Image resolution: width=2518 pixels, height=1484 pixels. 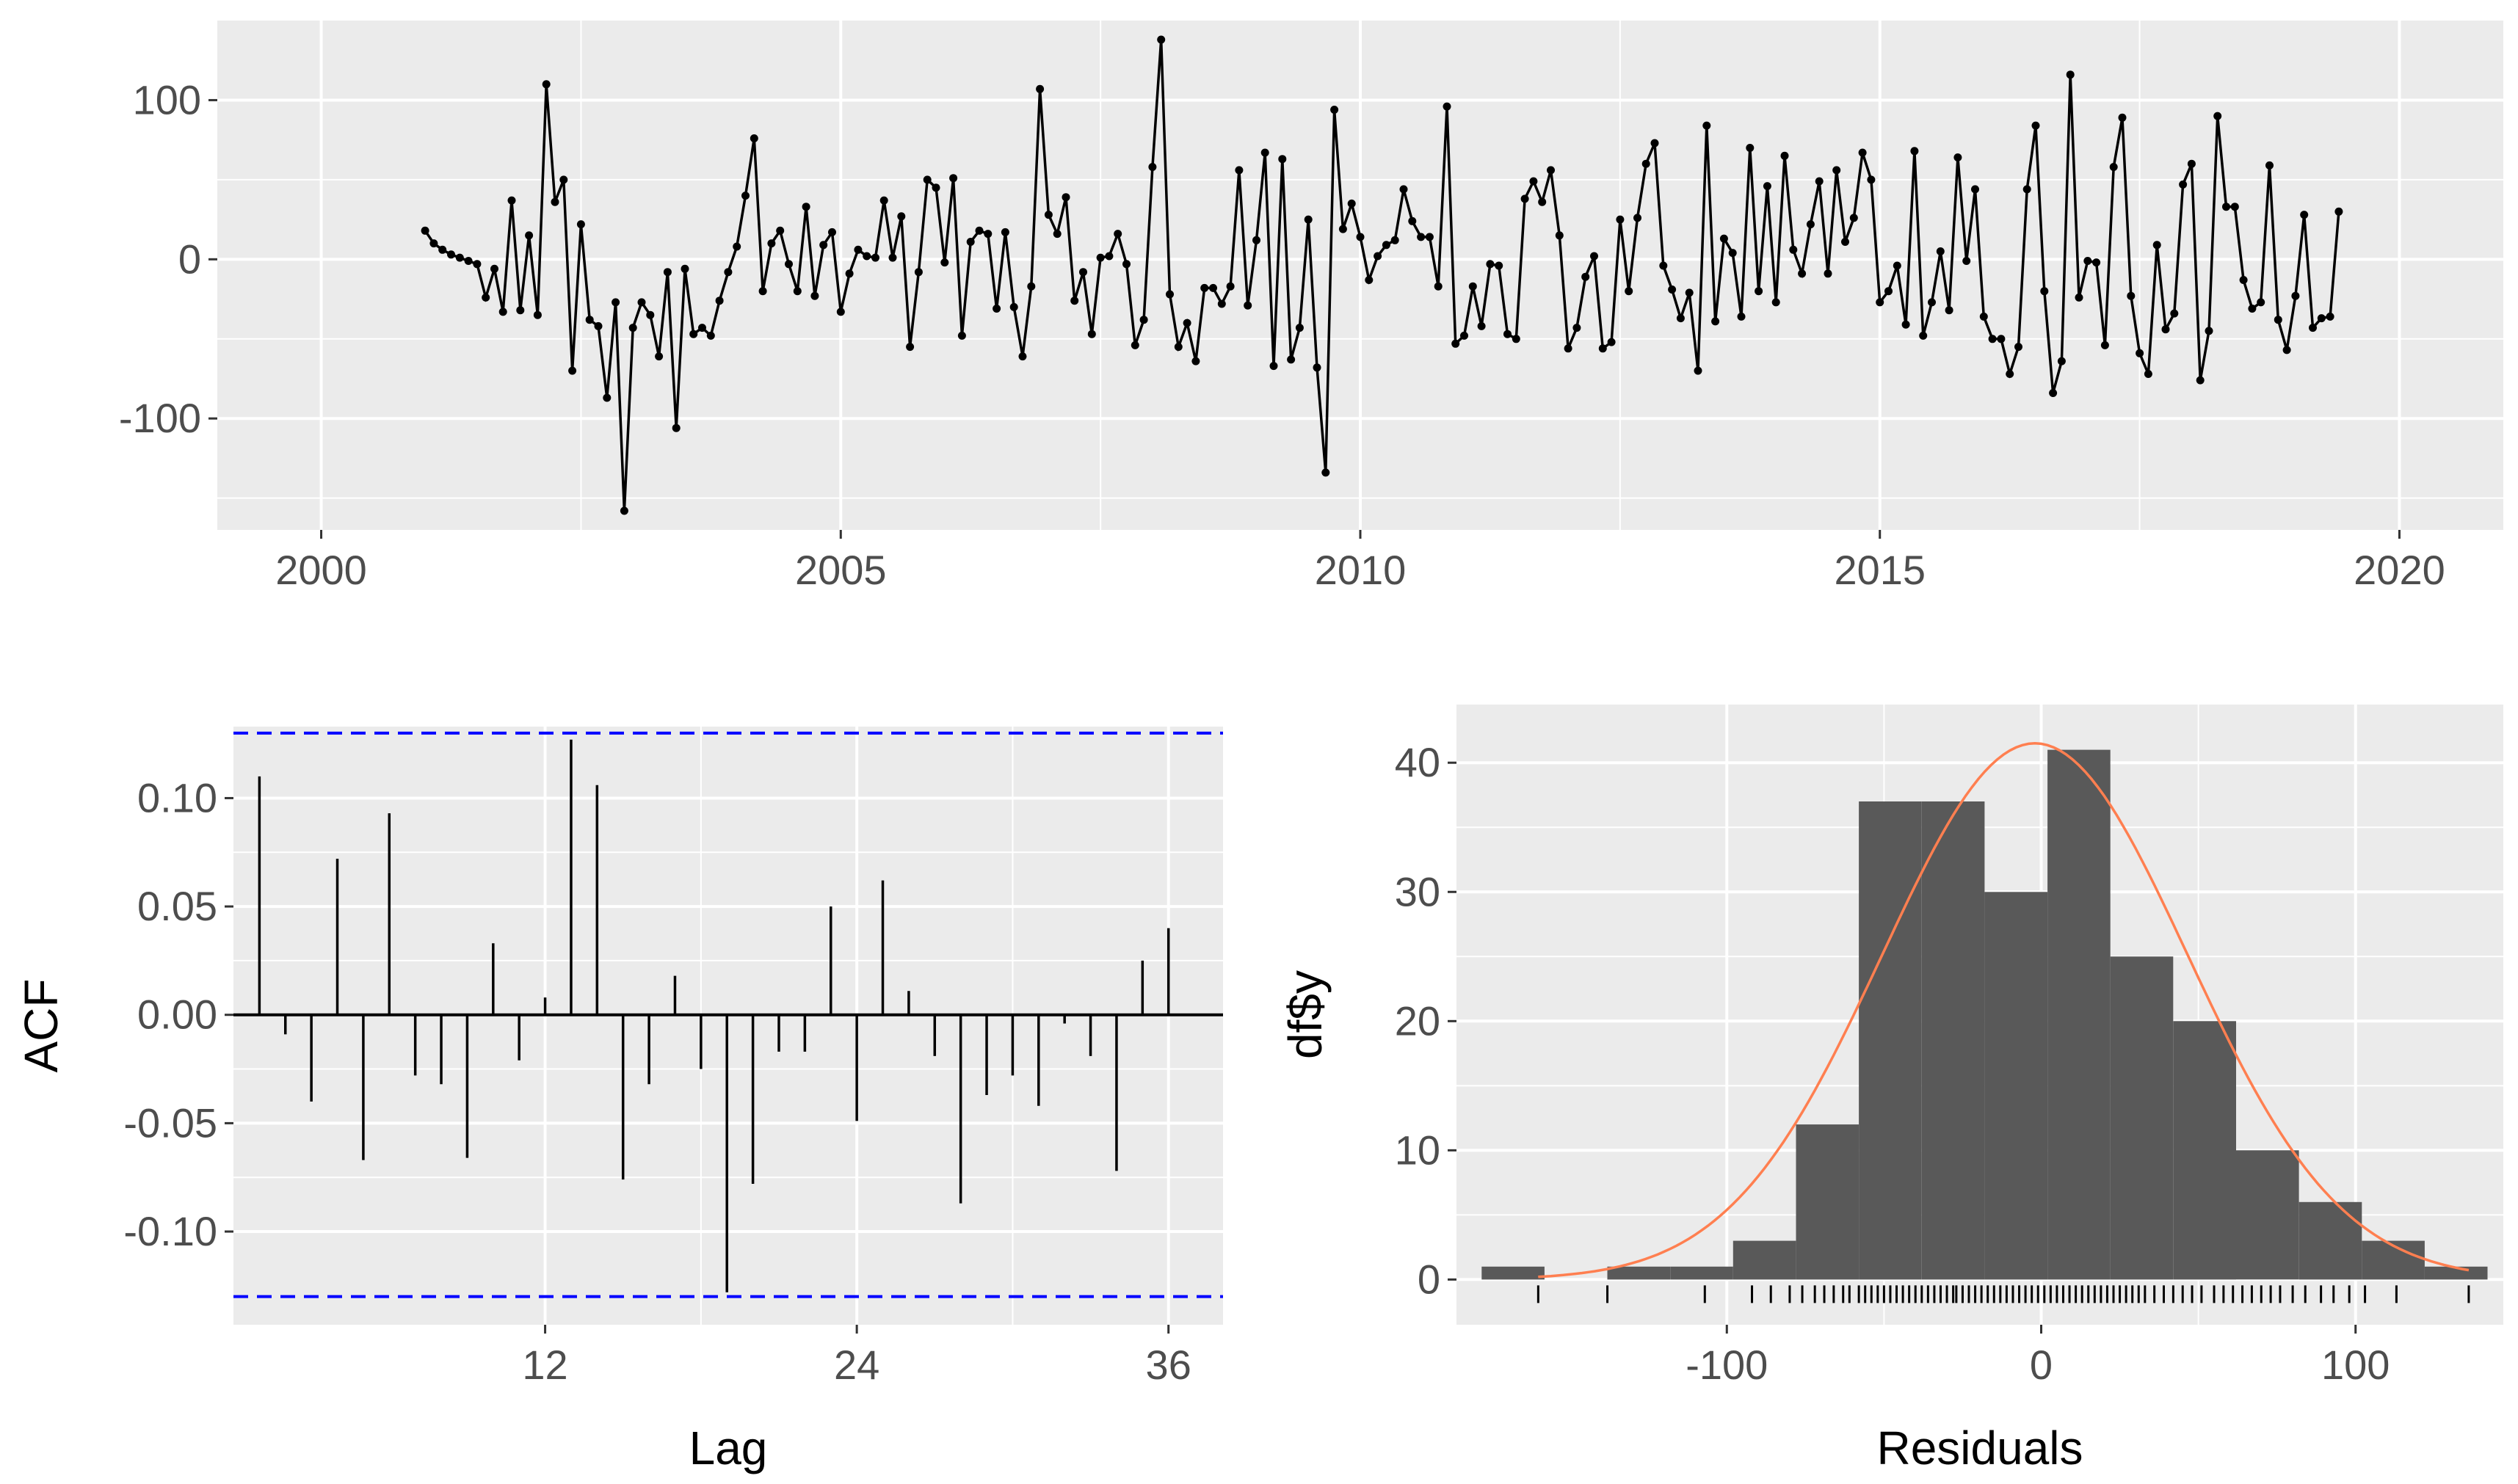 What do you see at coordinates (544, 1365) in the screenshot?
I see `x-tick-label: 12` at bounding box center [544, 1365].